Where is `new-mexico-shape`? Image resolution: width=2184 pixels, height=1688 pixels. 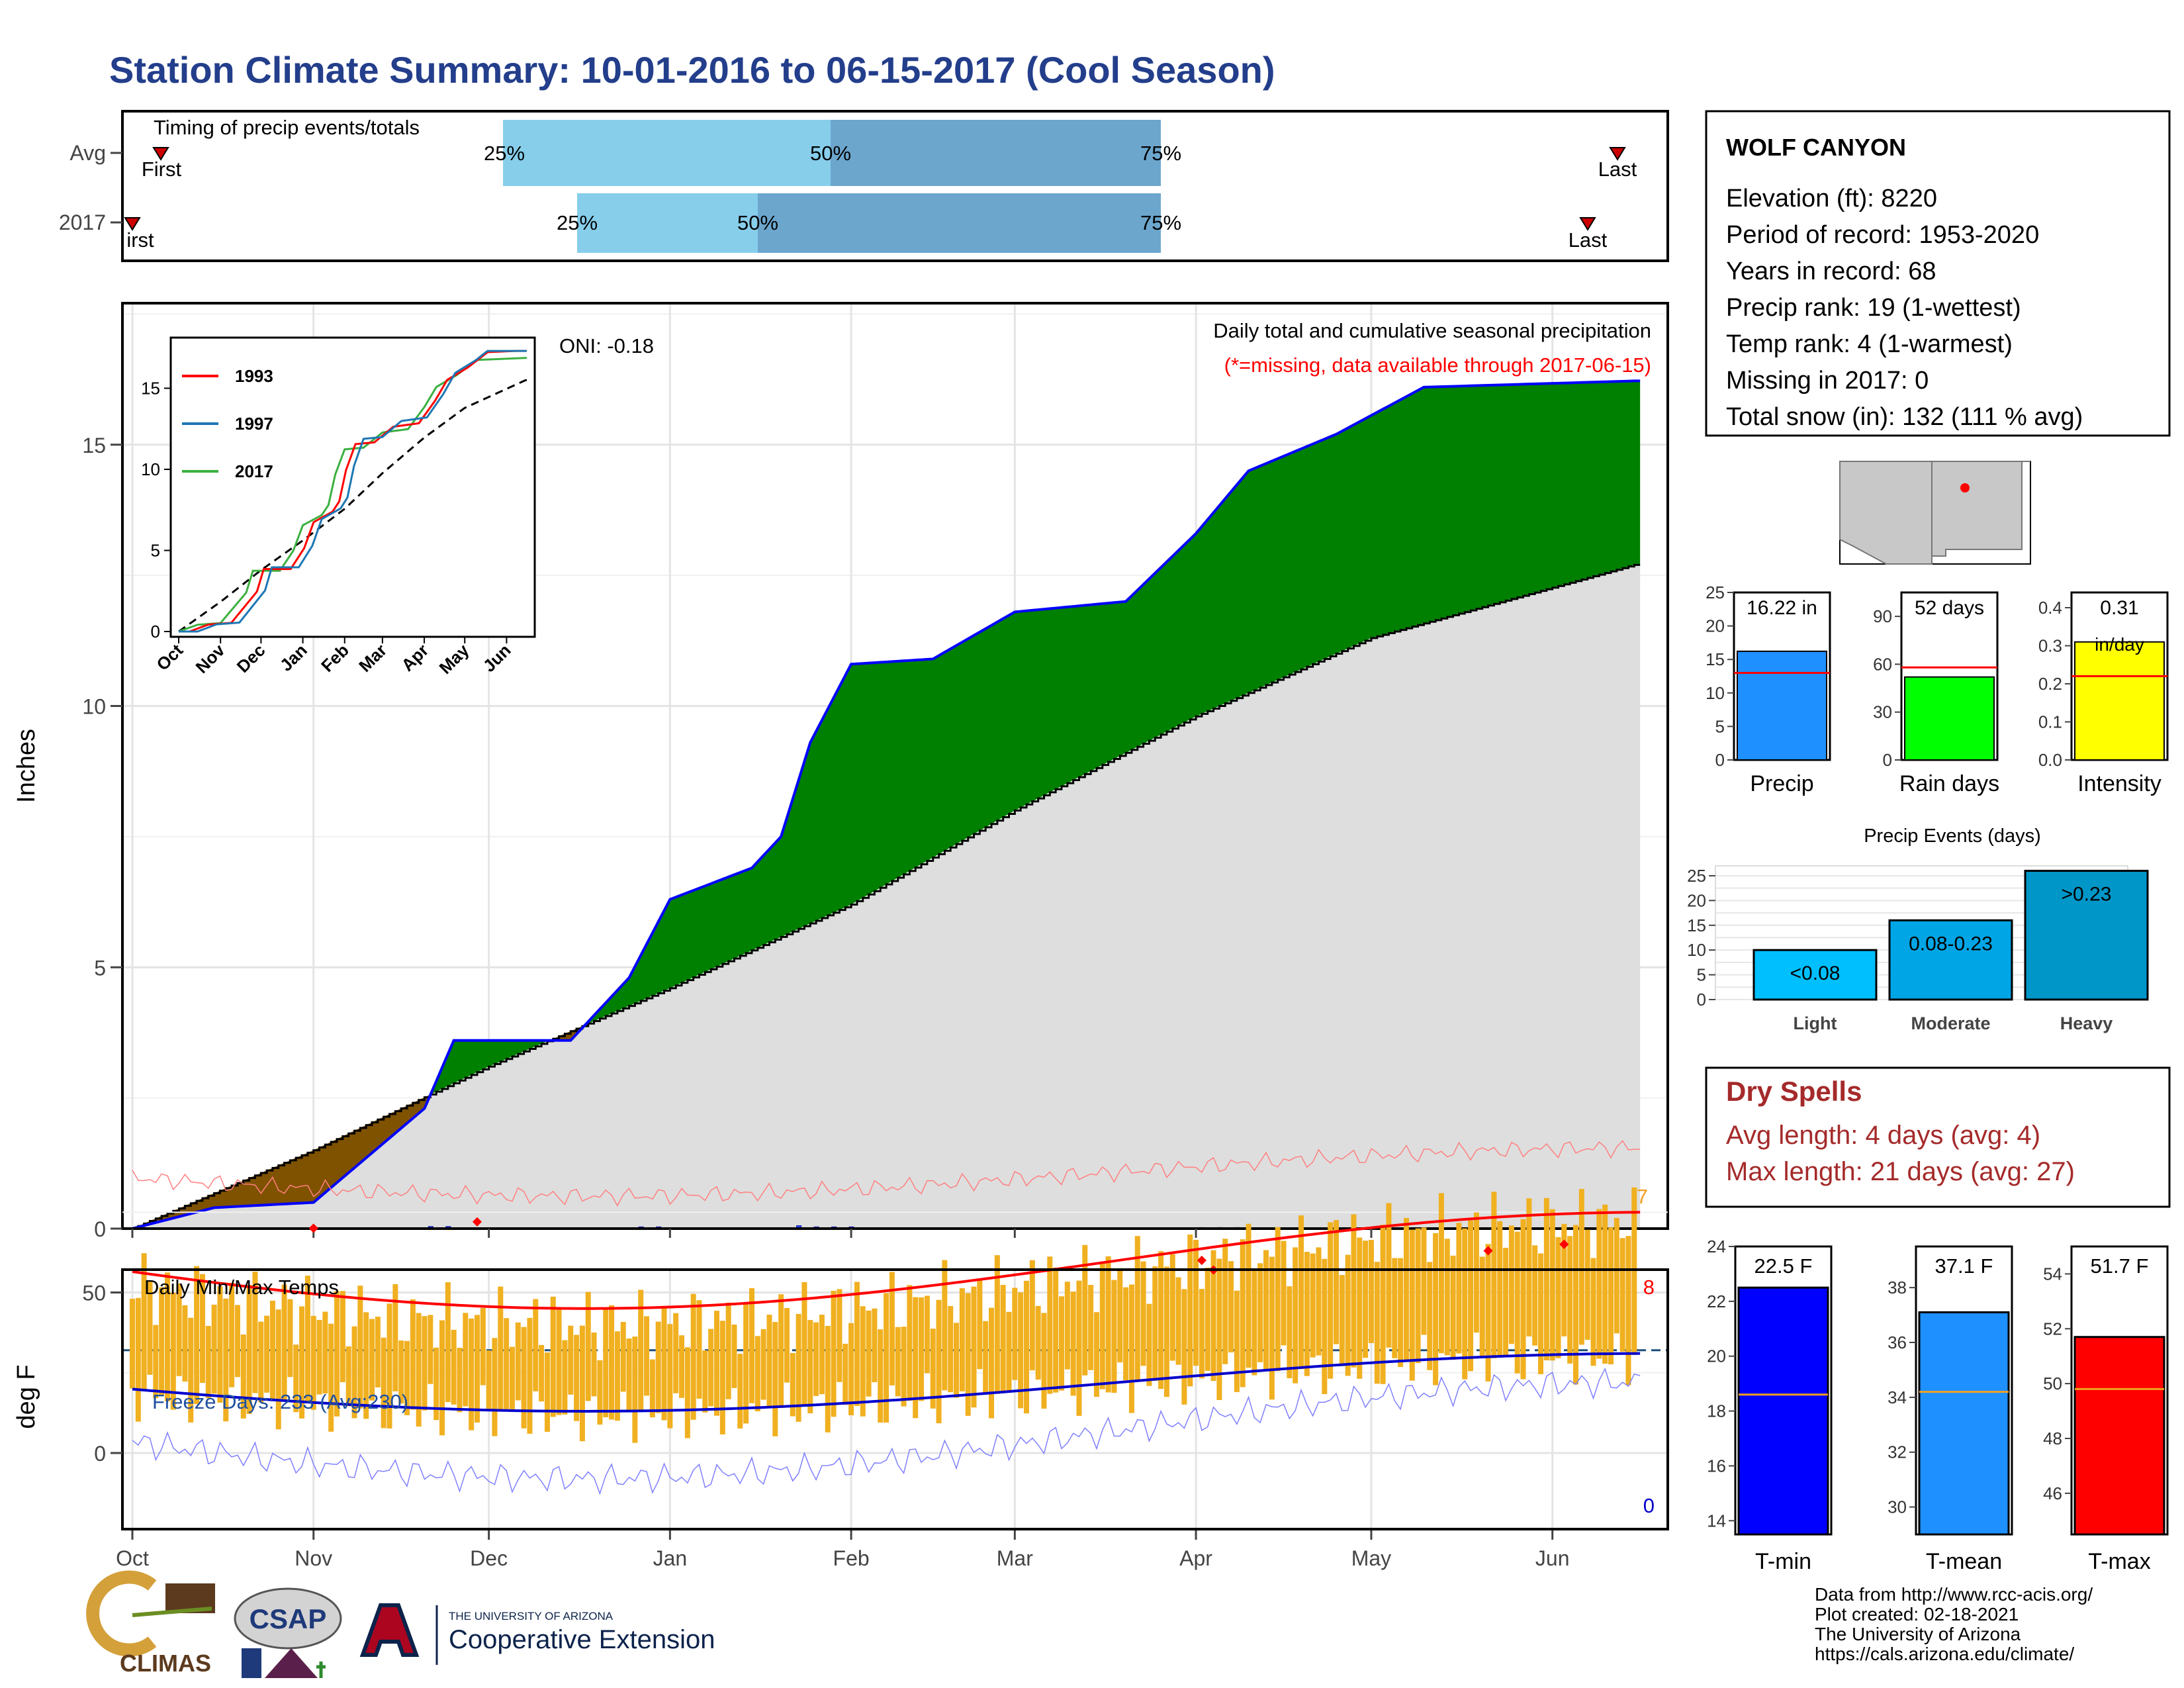
new-mexico-shape is located at coordinates (1977, 509).